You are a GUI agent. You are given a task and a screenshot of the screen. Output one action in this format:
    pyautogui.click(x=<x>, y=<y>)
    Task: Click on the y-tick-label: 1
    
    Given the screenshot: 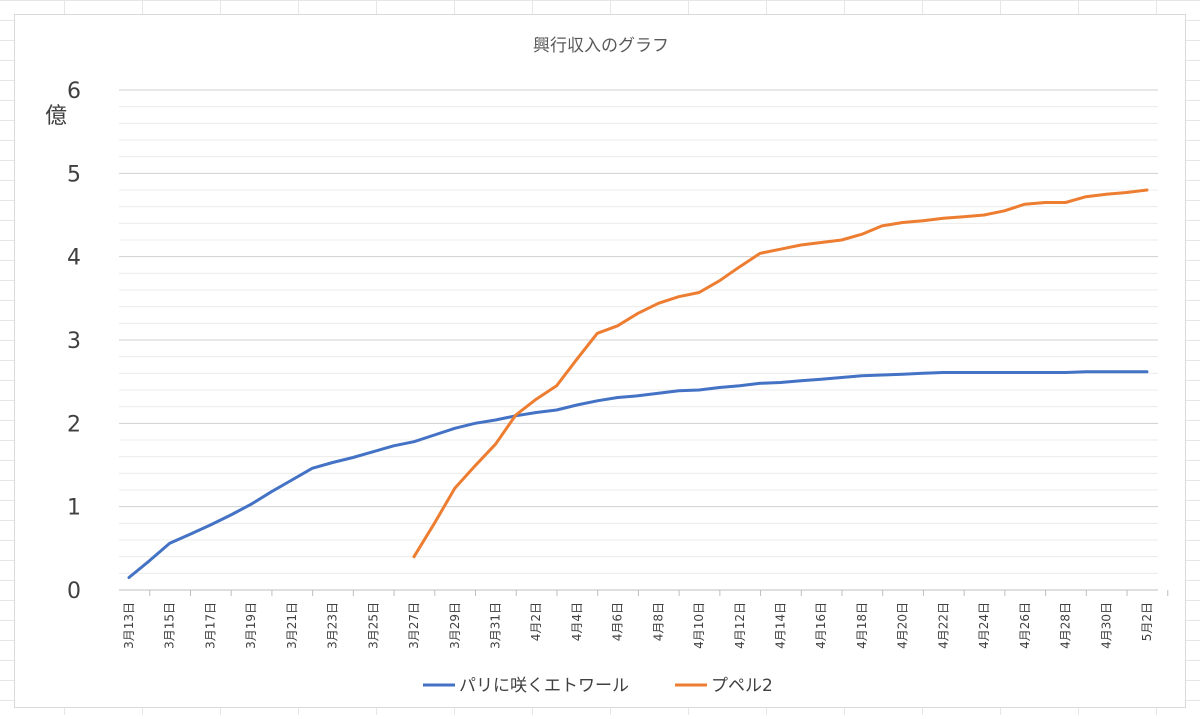 What is the action you would take?
    pyautogui.click(x=74, y=508)
    